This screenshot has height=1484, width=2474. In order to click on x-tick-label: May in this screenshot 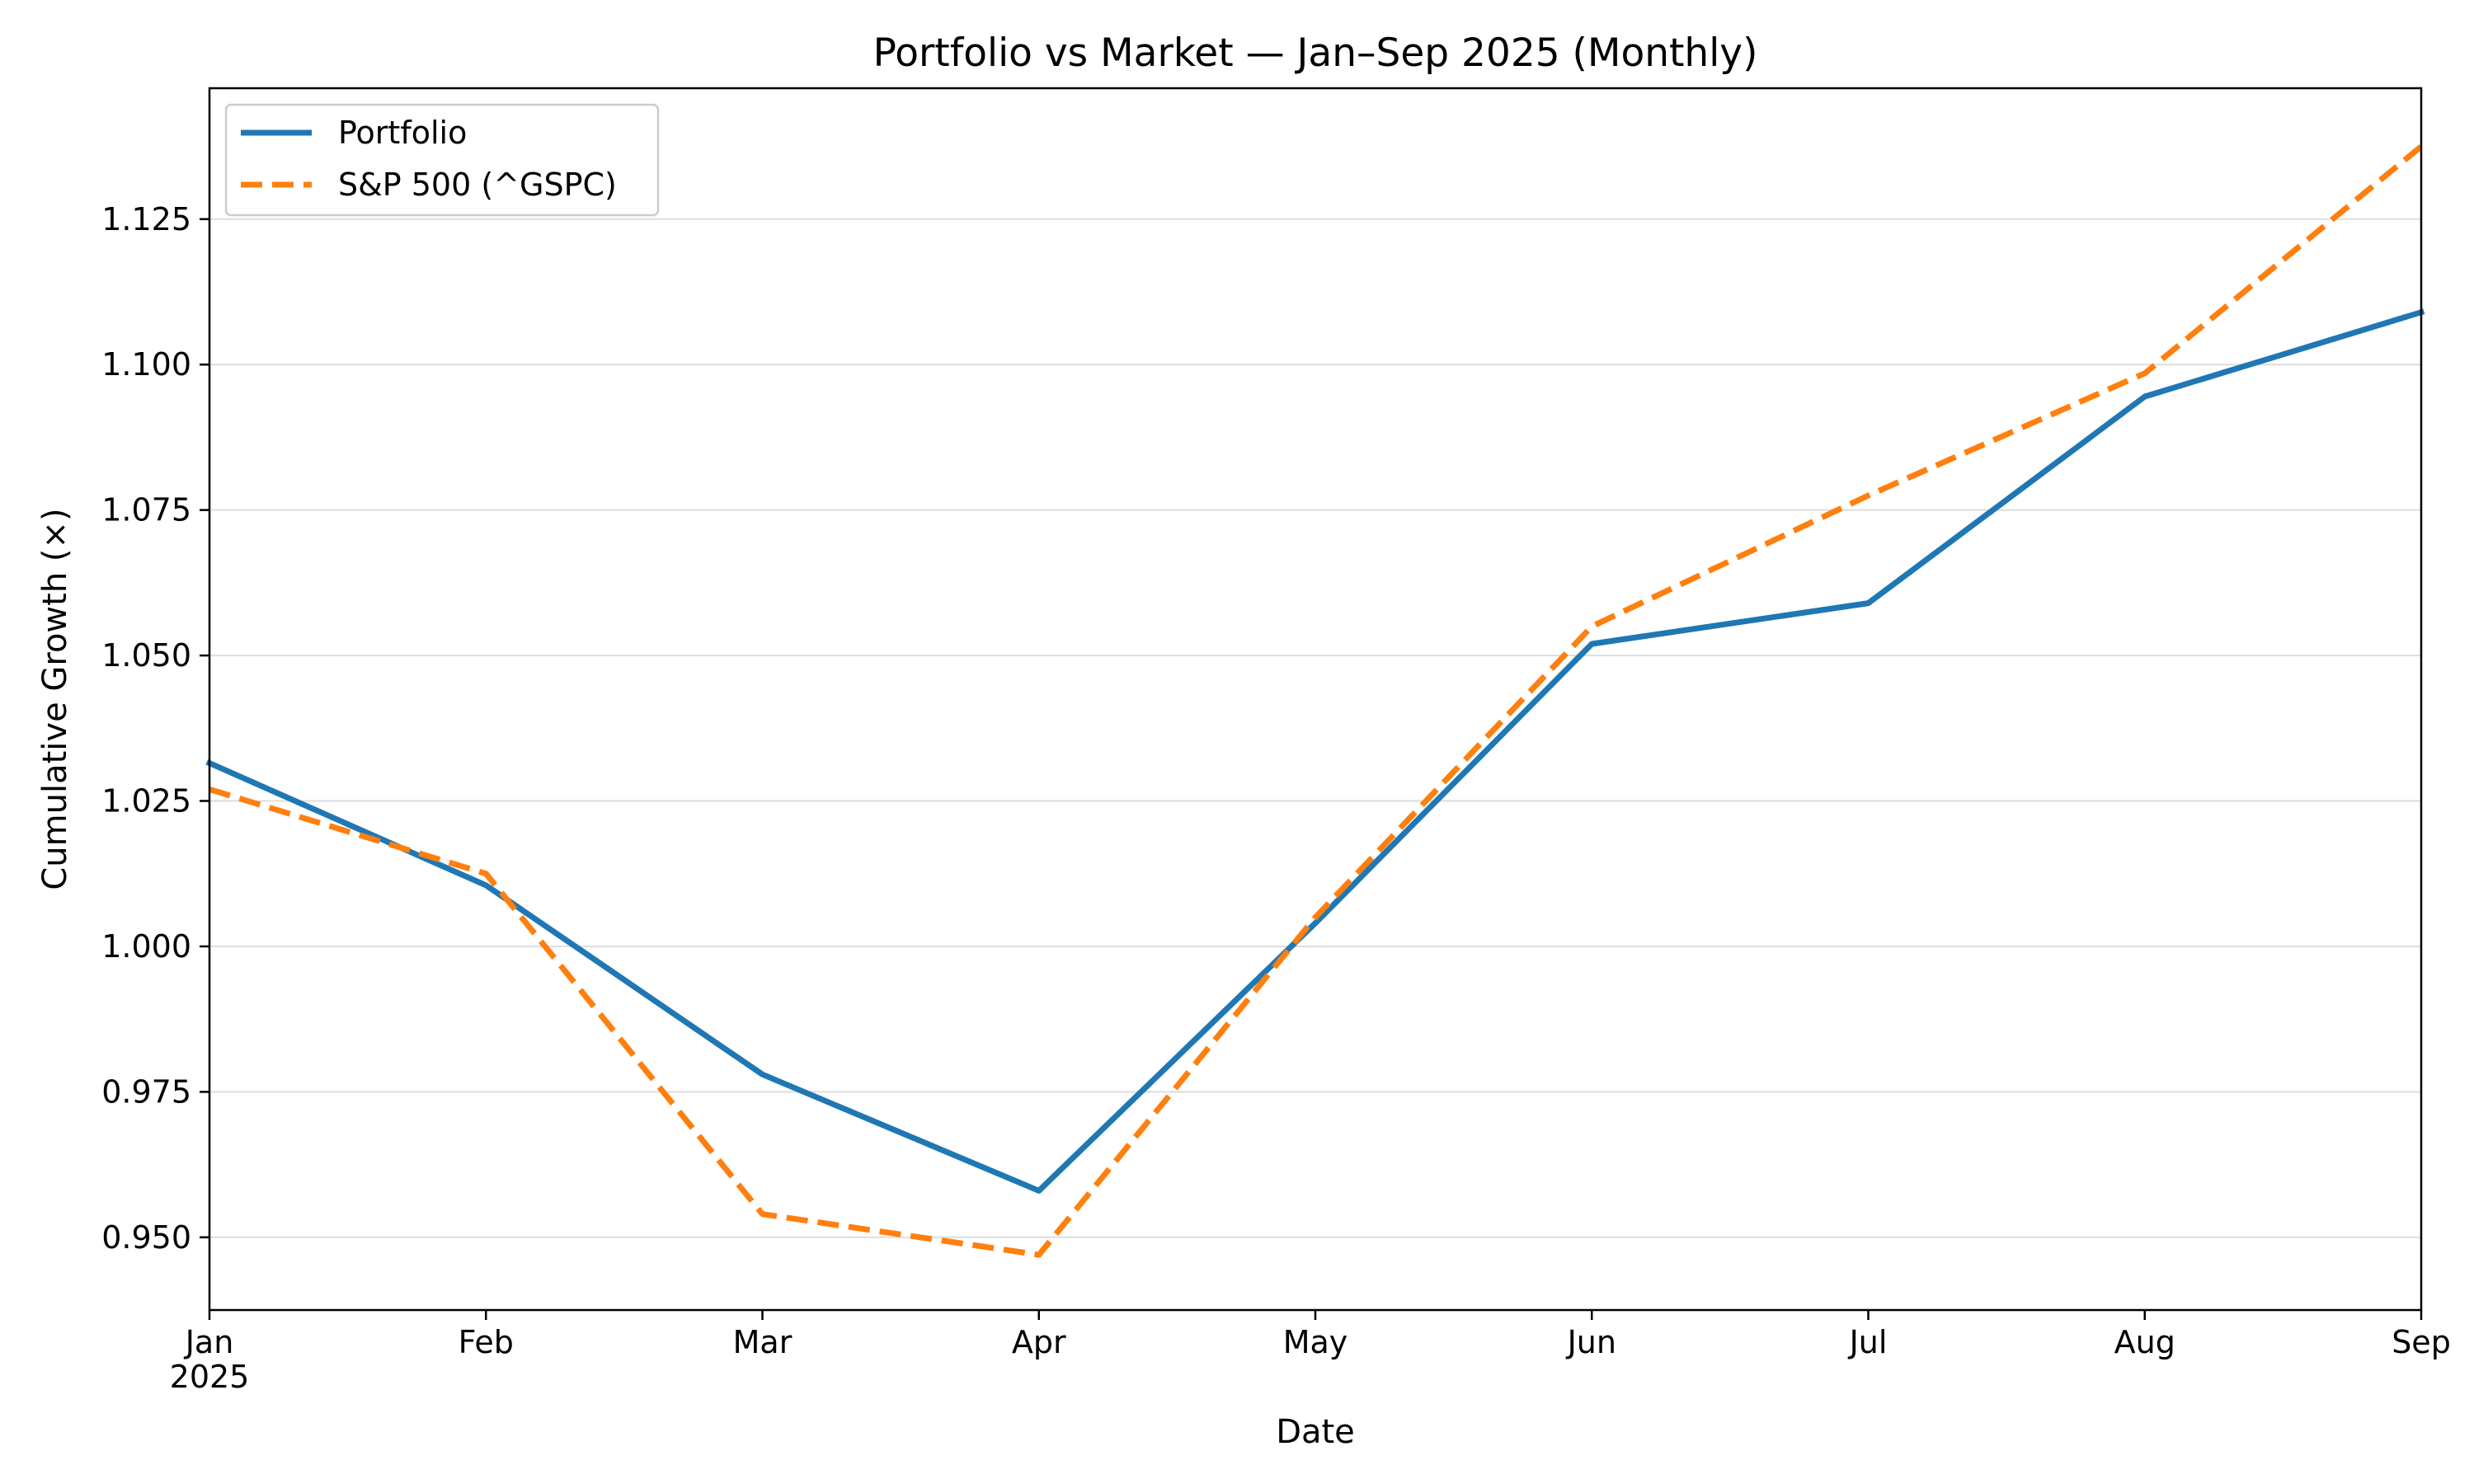, I will do `click(1315, 1342)`.